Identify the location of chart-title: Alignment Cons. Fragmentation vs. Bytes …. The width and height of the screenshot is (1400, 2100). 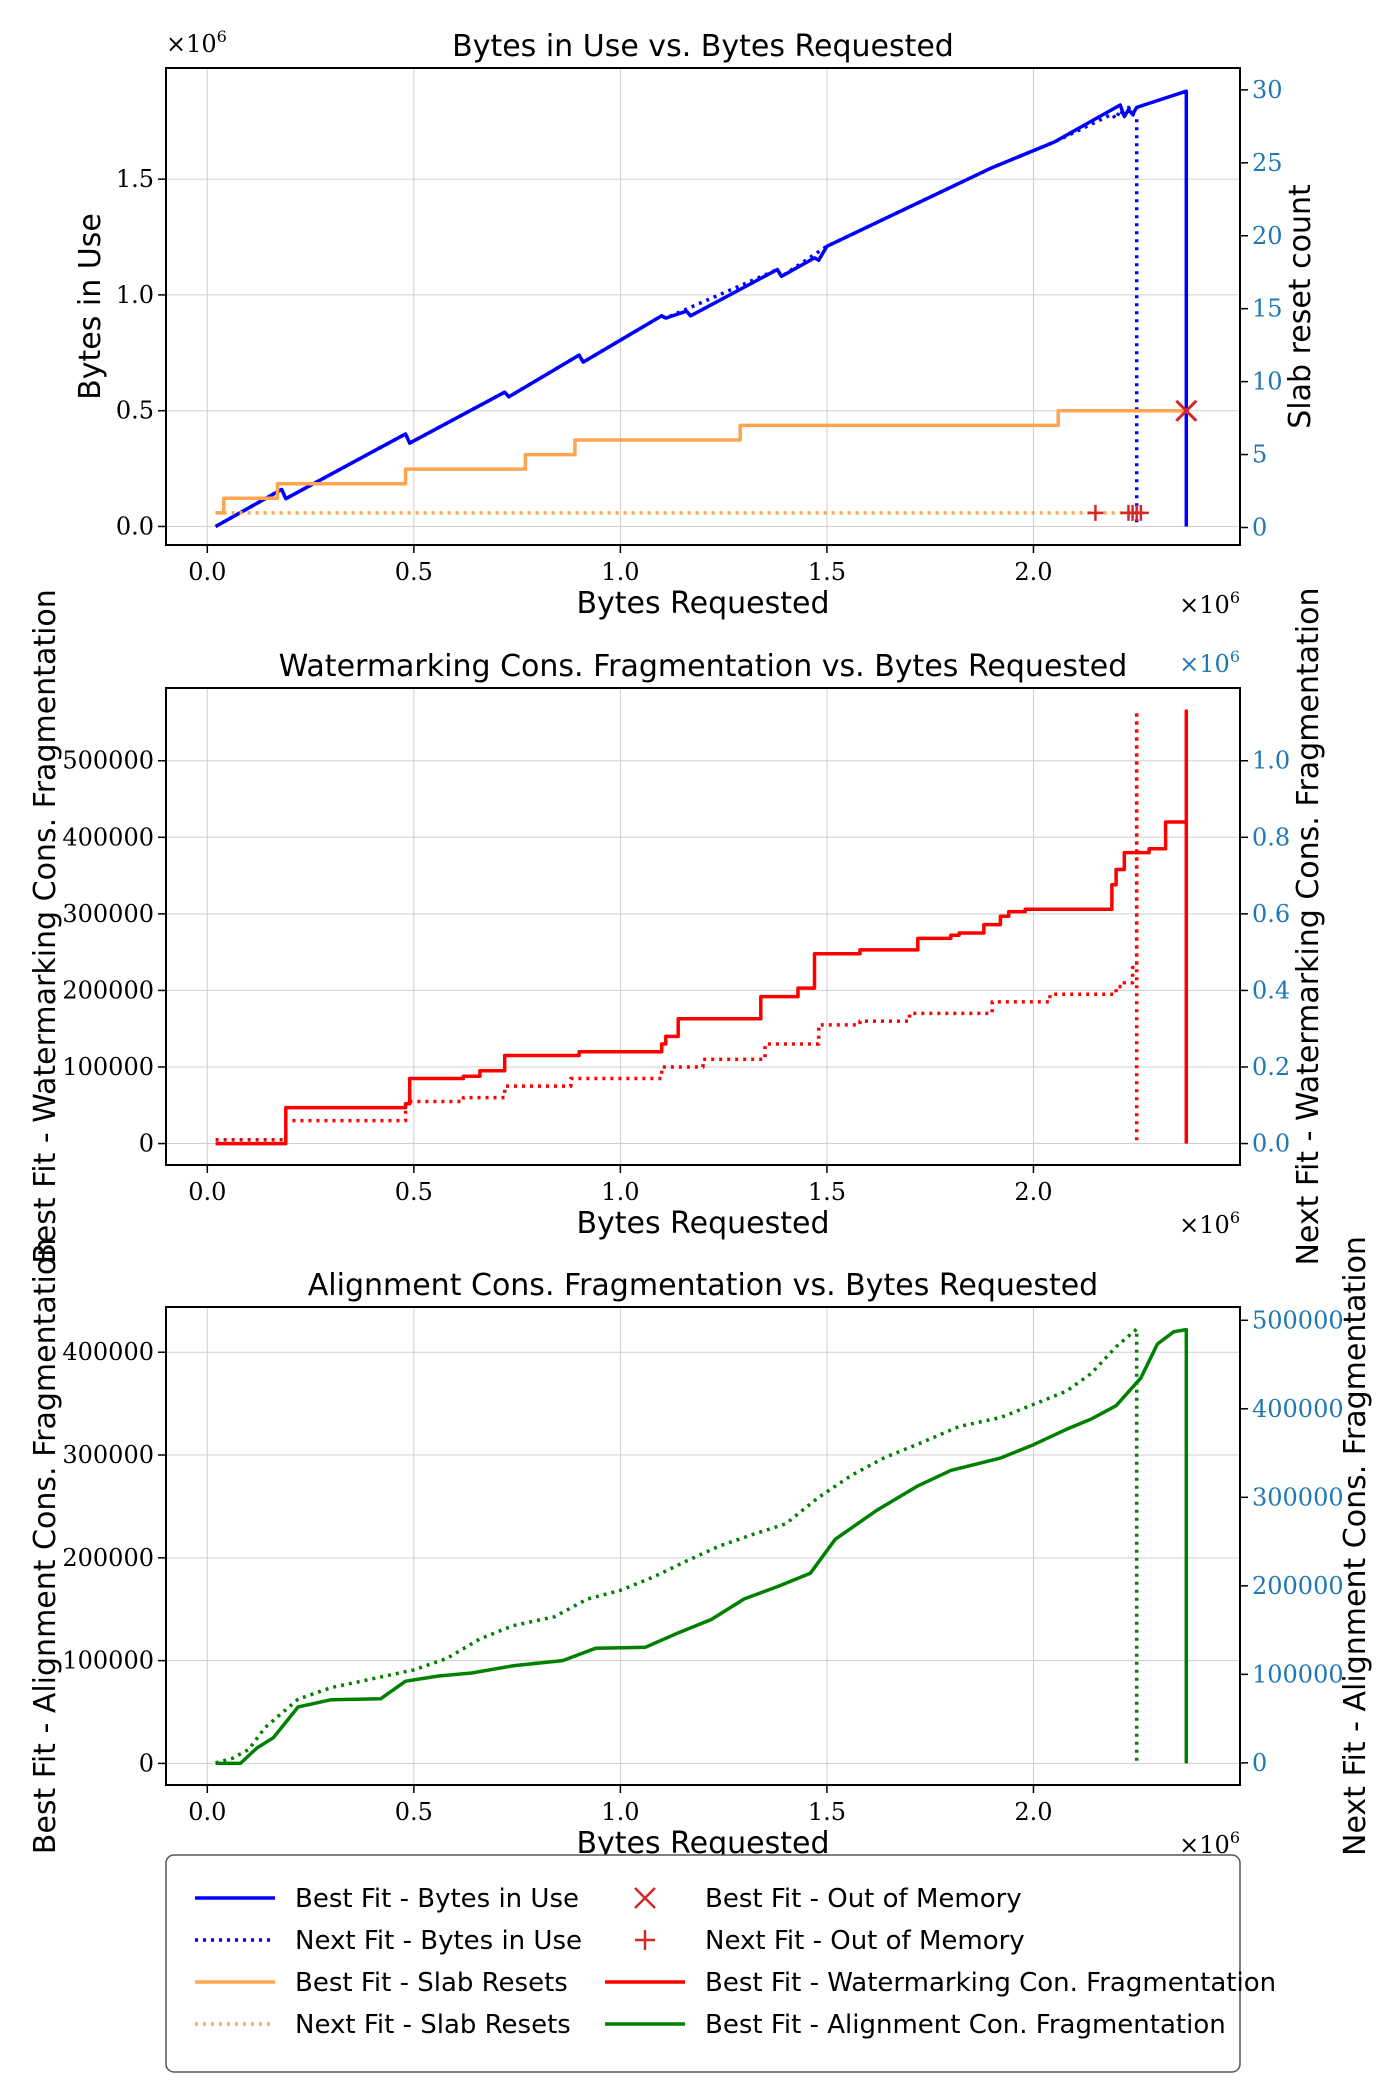
(703, 1285).